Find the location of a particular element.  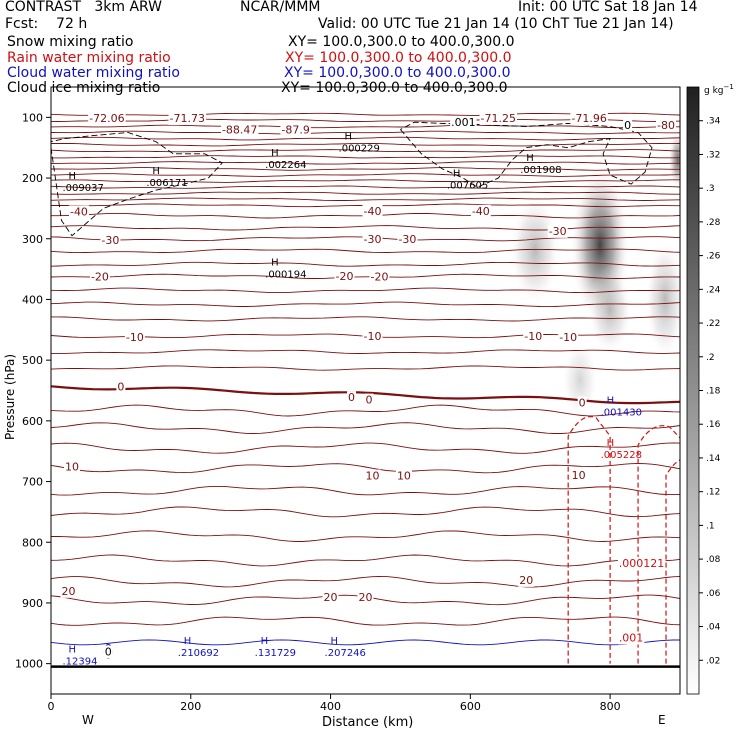

header-line1-left: CONTRAST 3km ARW is located at coordinates (84, 7).